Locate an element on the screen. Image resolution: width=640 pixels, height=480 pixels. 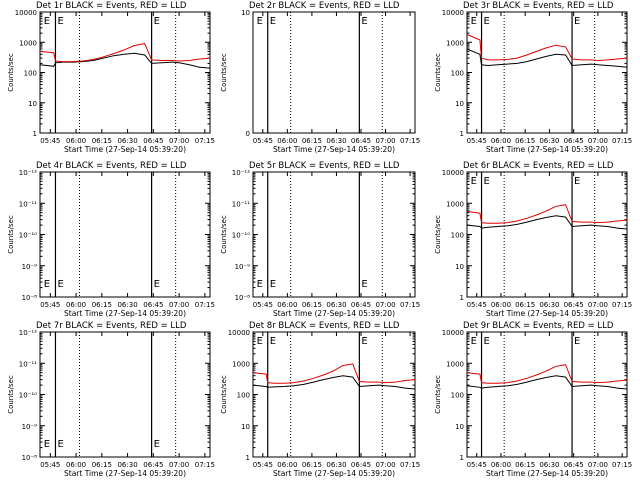
chart-title: Det 3r BLACK = Events, RED = LLD is located at coordinates (538, 6).